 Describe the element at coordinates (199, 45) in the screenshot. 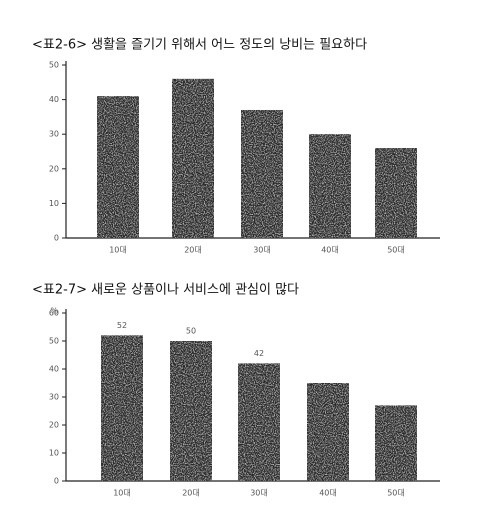

I see `chart-title: <표2-6> 생활을 즐기기 위해서 어느 정도의 낭비는 필요하다` at that location.